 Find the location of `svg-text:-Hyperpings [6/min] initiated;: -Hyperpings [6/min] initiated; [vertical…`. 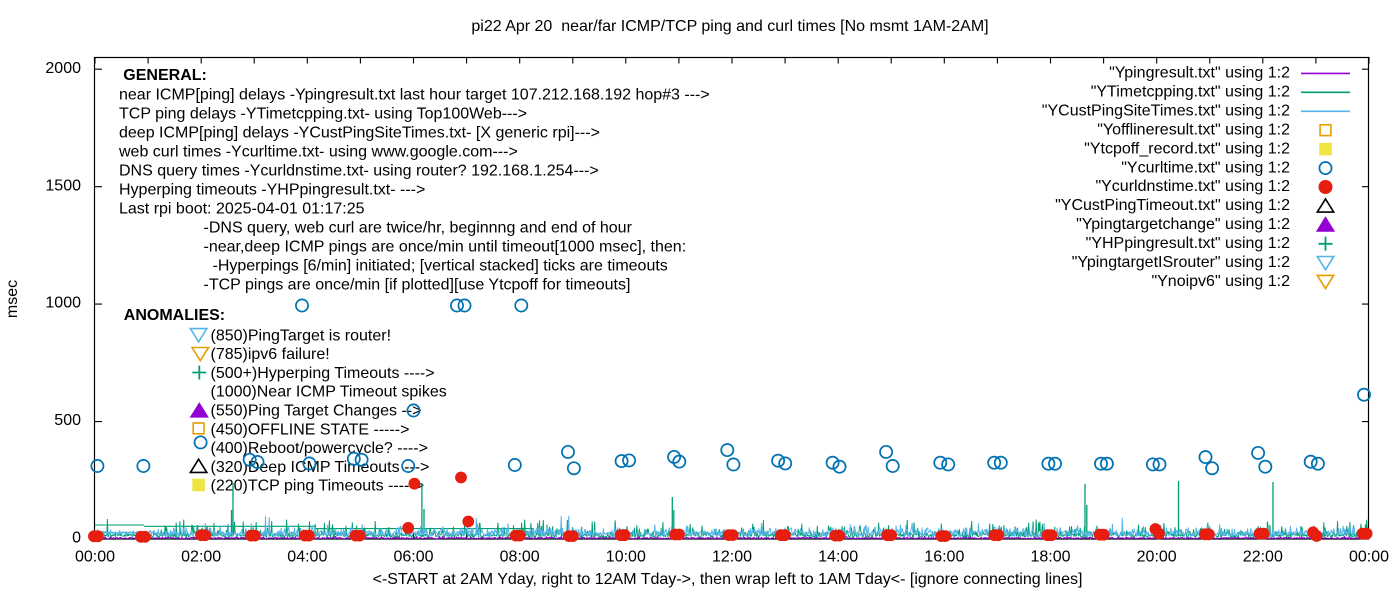

svg-text:-Hyperpings [6/min] initiated;: -Hyperpings [6/min] initiated; [vertical… is located at coordinates (440, 266).